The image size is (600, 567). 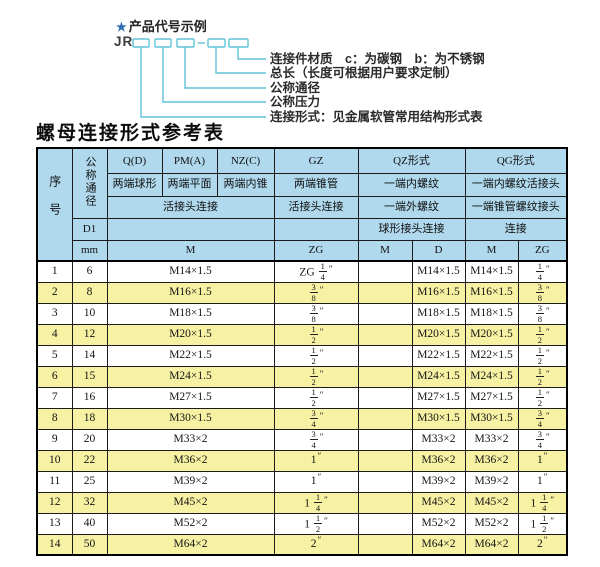 What do you see at coordinates (438, 250) in the screenshot?
I see `header-qz-d-sub: D` at bounding box center [438, 250].